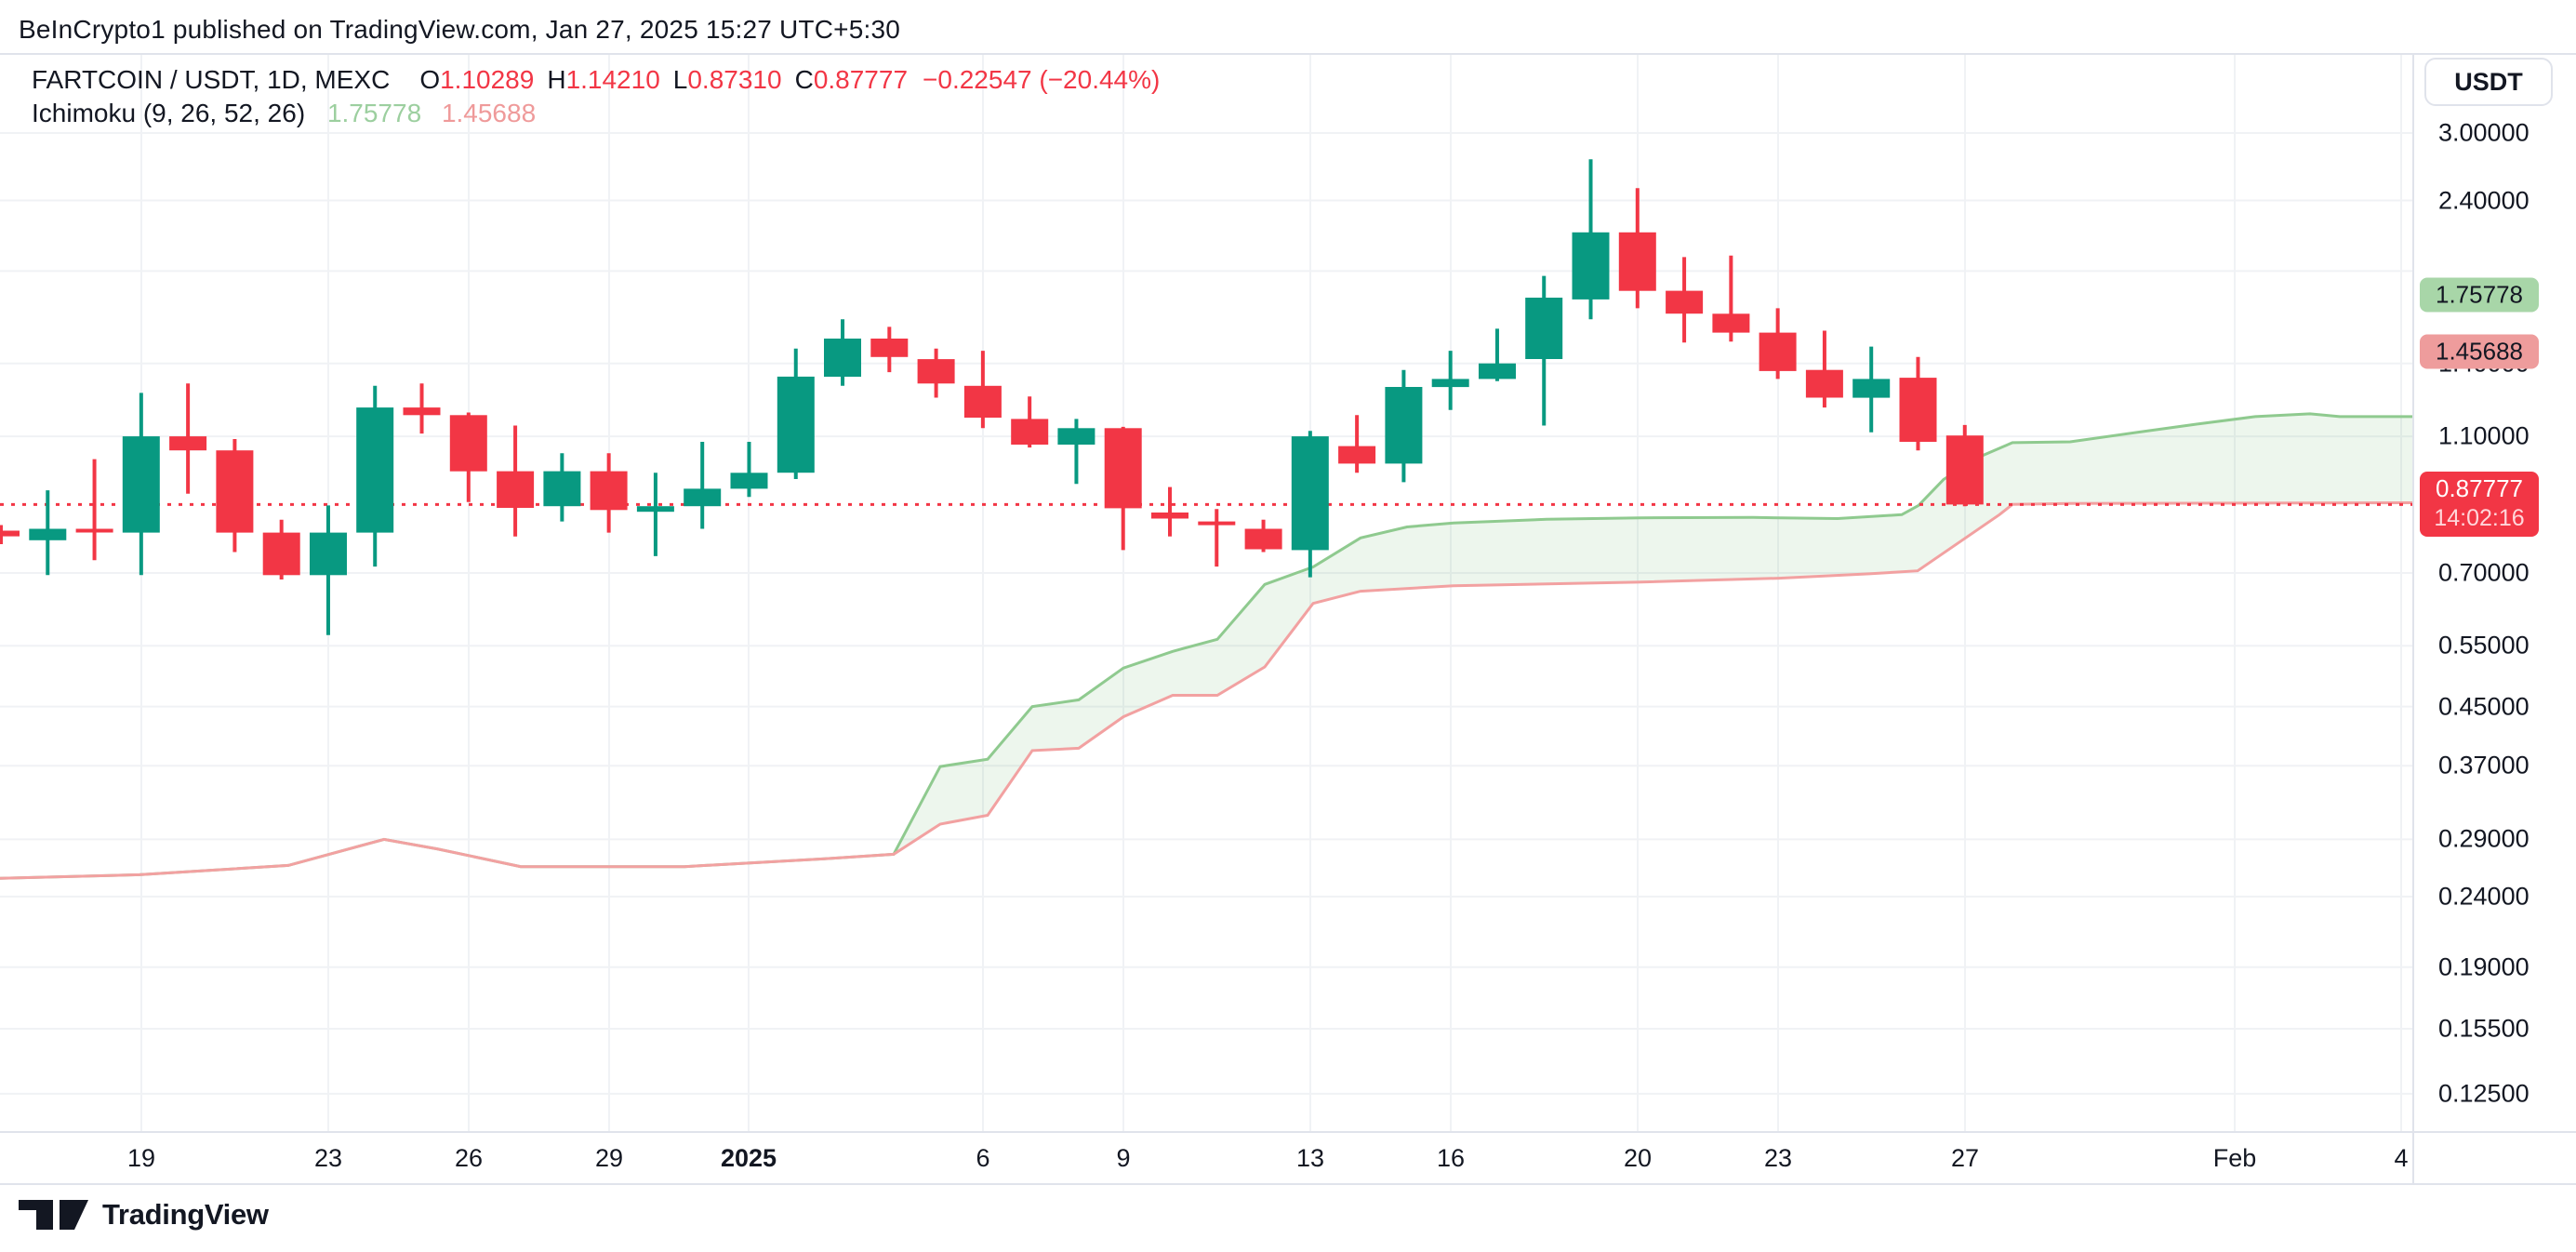 The image size is (2576, 1252). What do you see at coordinates (1123, 1158) in the screenshot?
I see `time-axis-label: 9` at bounding box center [1123, 1158].